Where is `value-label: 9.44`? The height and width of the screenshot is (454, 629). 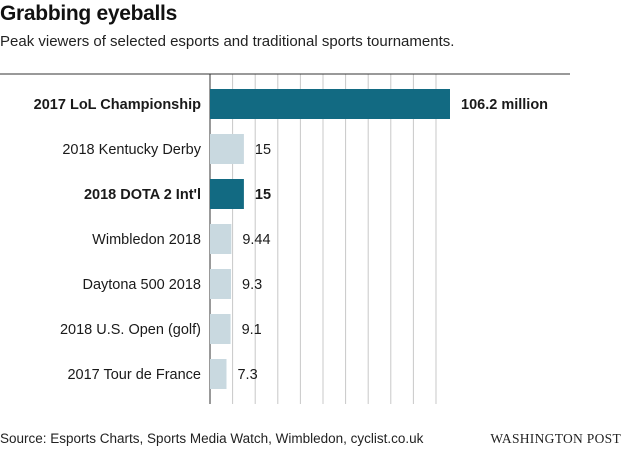
value-label: 9.44 is located at coordinates (256, 240).